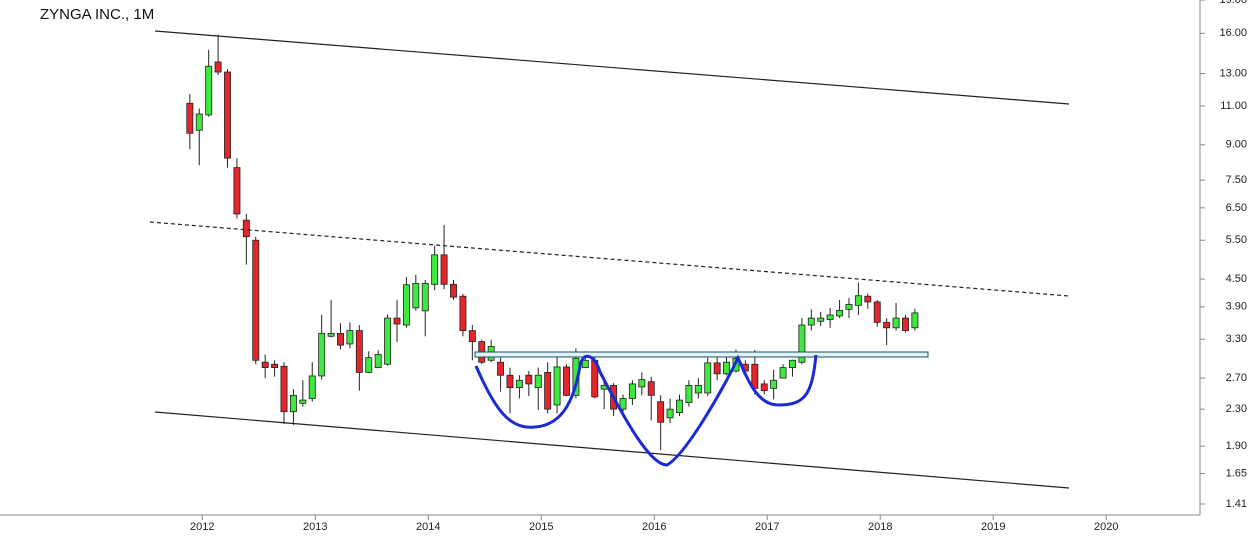 The image size is (1254, 538). I want to click on y-tick-label: 19.00, so click(1233, 3).